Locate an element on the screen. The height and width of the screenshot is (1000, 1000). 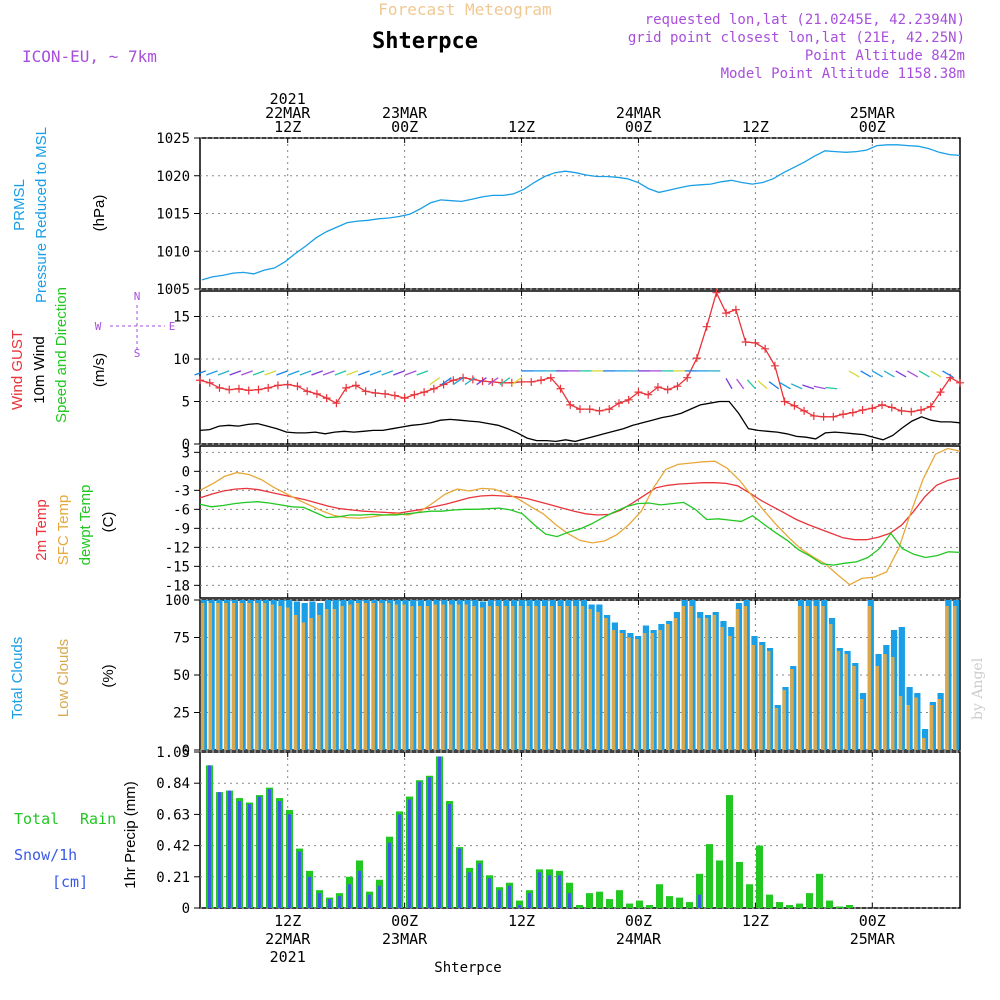
precip-unit: 1hr Precip (mm) is located at coordinates (130, 835).